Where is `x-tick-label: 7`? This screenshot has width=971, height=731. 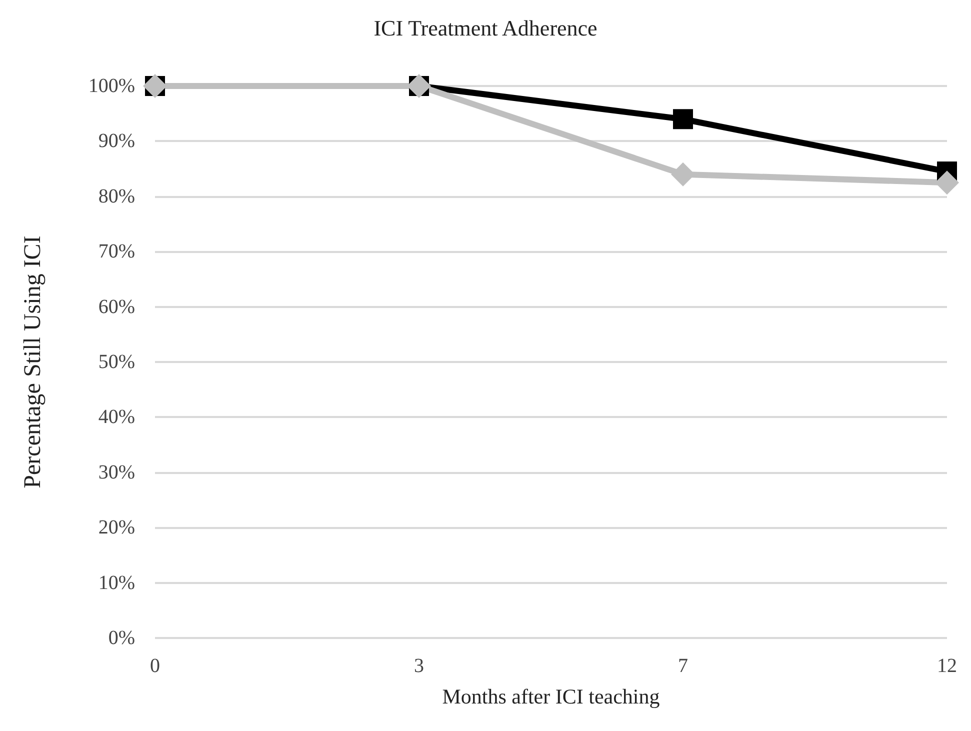 x-tick-label: 7 is located at coordinates (683, 666).